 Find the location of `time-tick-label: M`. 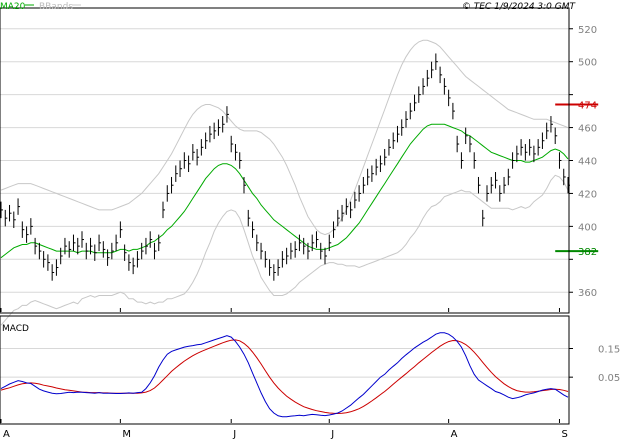

time-tick-label: M is located at coordinates (126, 434).